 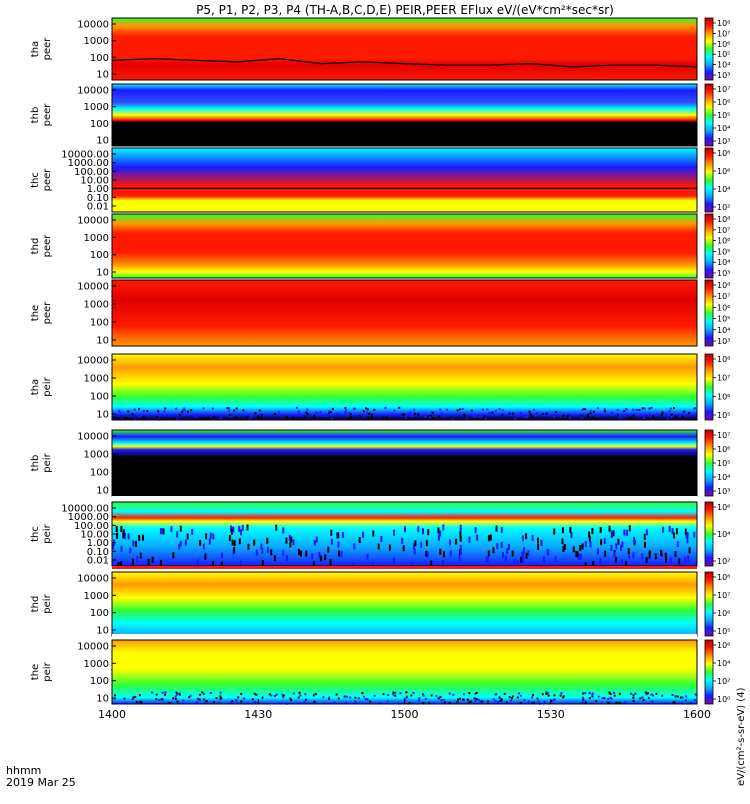 I want to click on panel-tha-peir: 10000 1000 100 10 tha peir 10⁸ 10⁷ 10⁶ 10⁵, so click(x=380, y=384).